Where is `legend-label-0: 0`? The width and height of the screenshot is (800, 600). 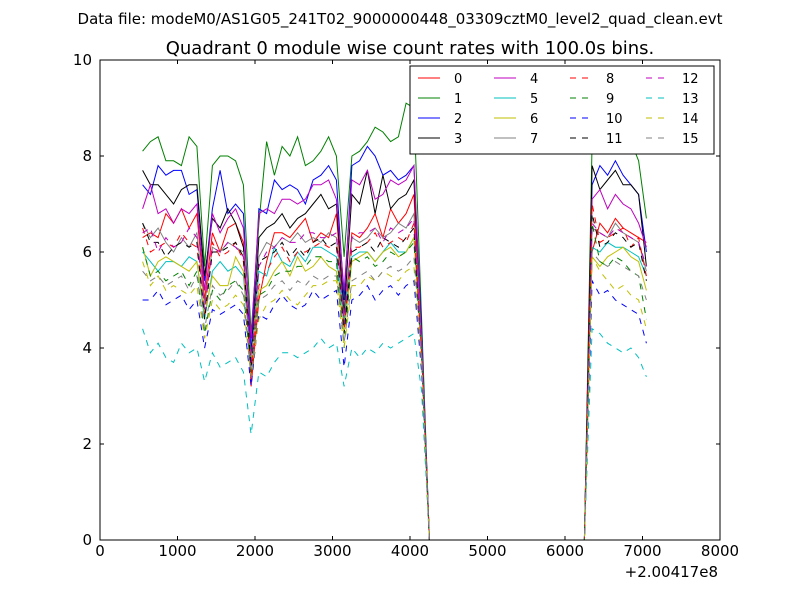
legend-label-0: 0 is located at coordinates (458, 79).